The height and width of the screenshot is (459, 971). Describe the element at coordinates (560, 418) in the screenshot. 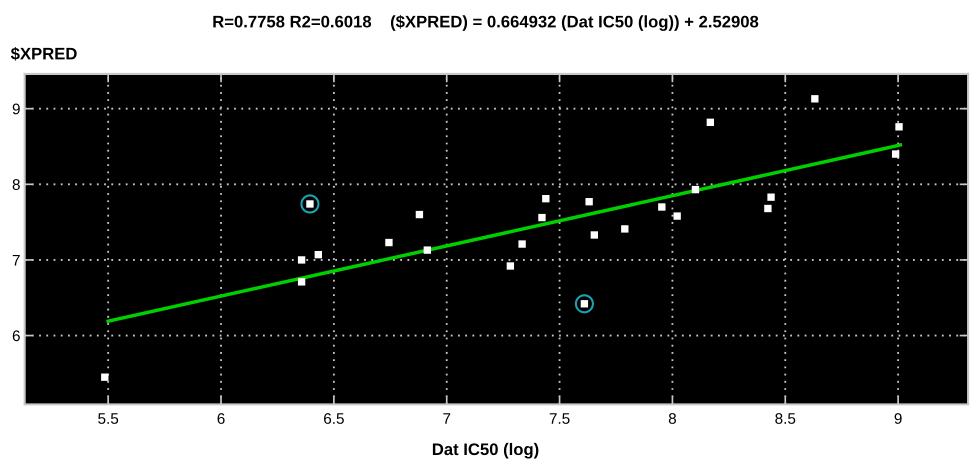

I see `x-tick-label: 7.5` at that location.